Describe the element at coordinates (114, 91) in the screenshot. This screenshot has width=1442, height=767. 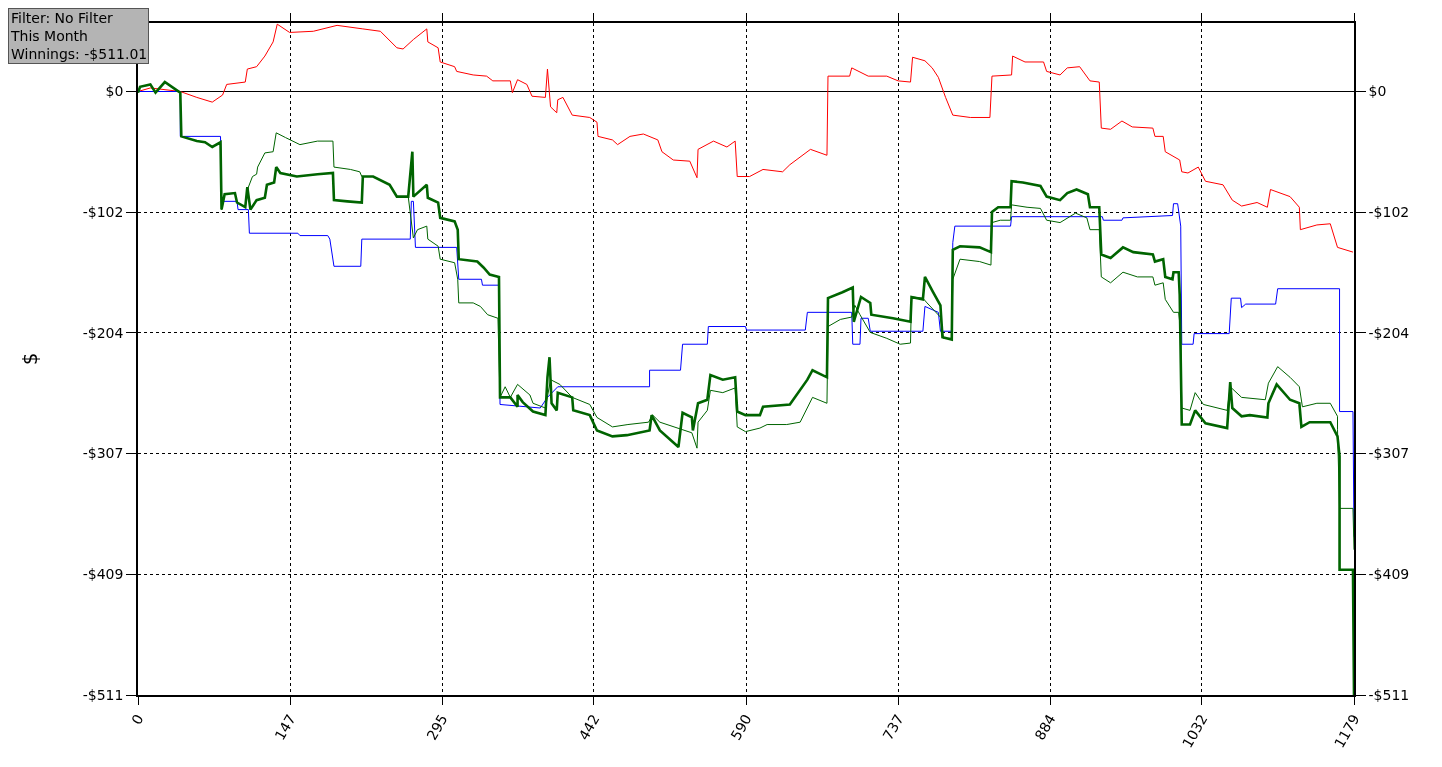
I see `y-tick-label: $0` at that location.